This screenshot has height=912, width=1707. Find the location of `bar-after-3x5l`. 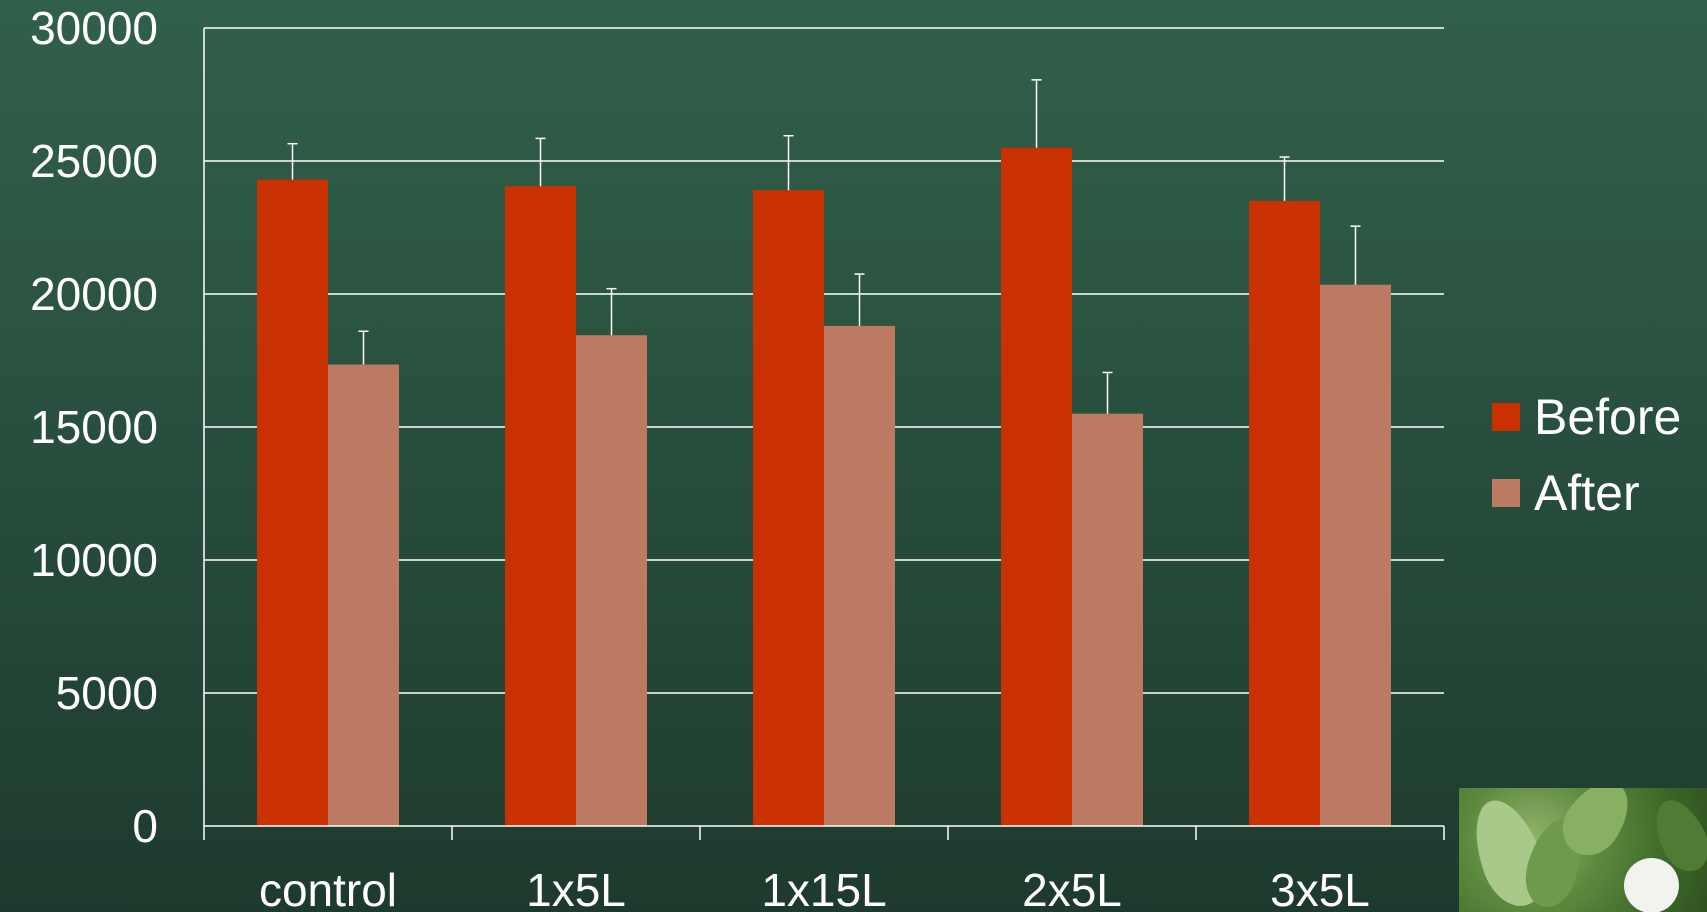

bar-after-3x5l is located at coordinates (1355, 555).